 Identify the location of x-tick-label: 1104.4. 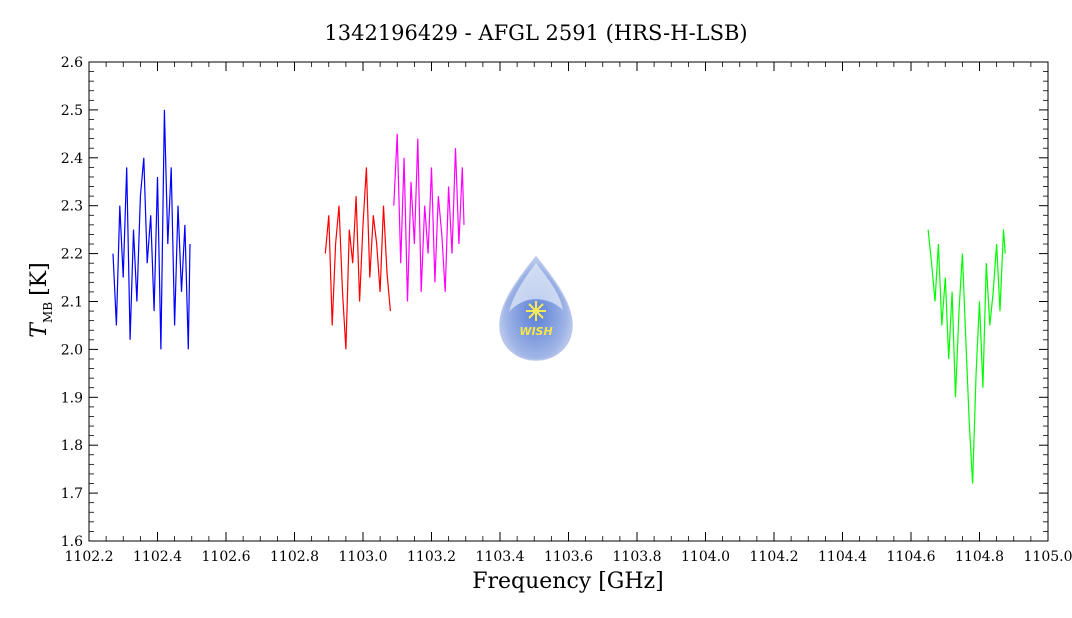
(842, 557).